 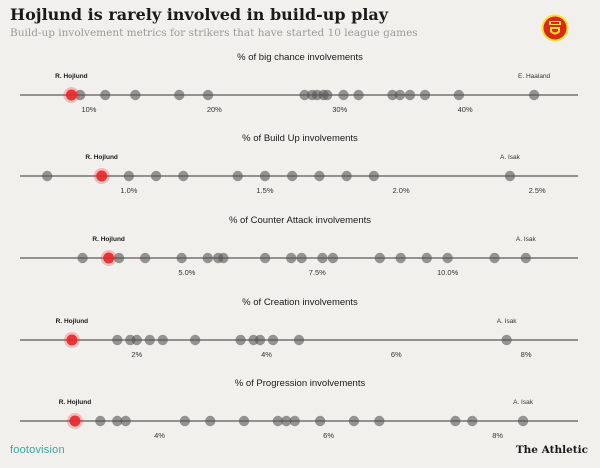 What do you see at coordinates (264, 190) in the screenshot?
I see `panel-2-tick-label: 1.5%` at bounding box center [264, 190].